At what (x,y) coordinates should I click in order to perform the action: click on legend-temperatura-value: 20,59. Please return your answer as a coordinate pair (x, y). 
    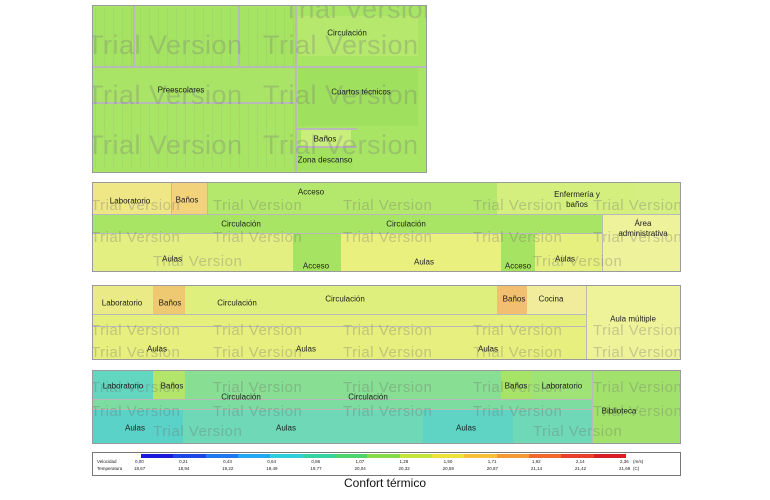
    Looking at the image, I should click on (448, 468).